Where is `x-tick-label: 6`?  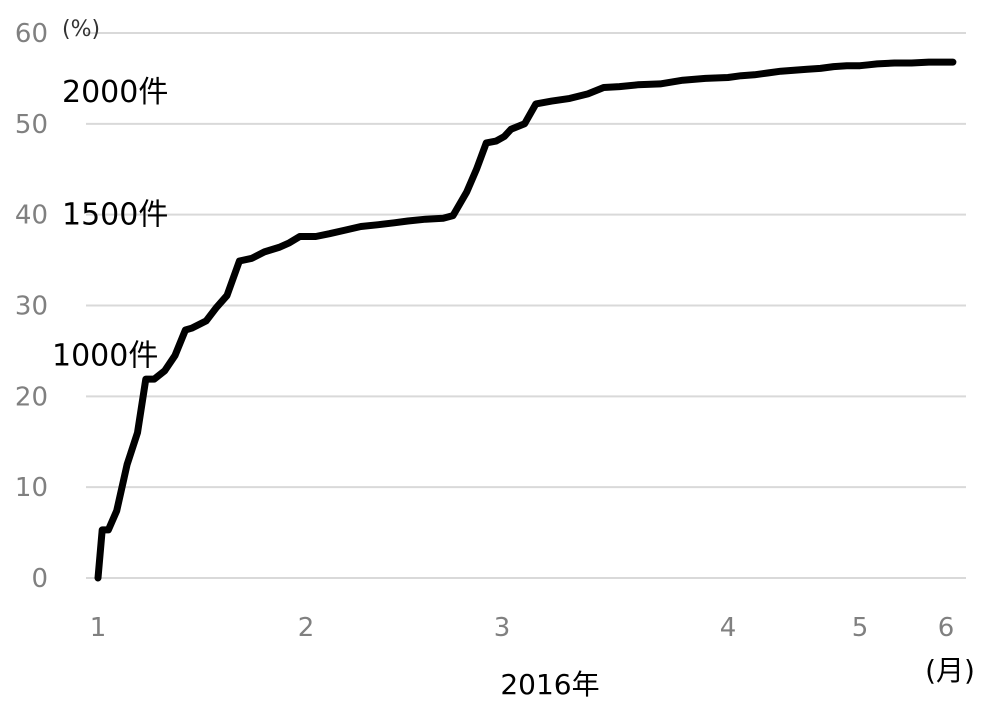
x-tick-label: 6 is located at coordinates (946, 628).